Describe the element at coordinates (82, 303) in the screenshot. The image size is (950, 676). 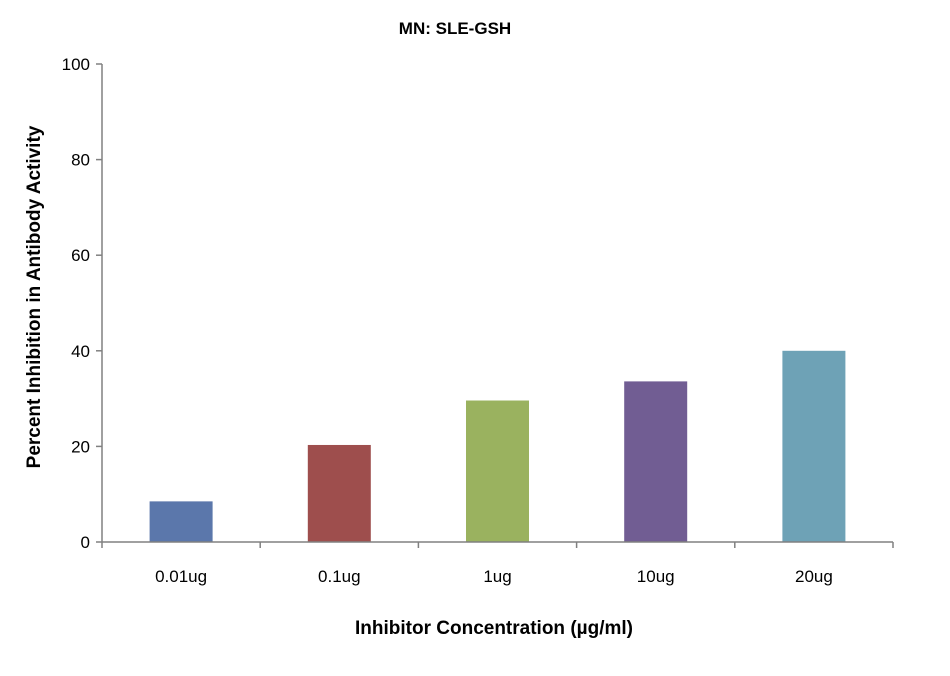
I see `y-axis-ticks: 0 20 40 60 80 100` at that location.